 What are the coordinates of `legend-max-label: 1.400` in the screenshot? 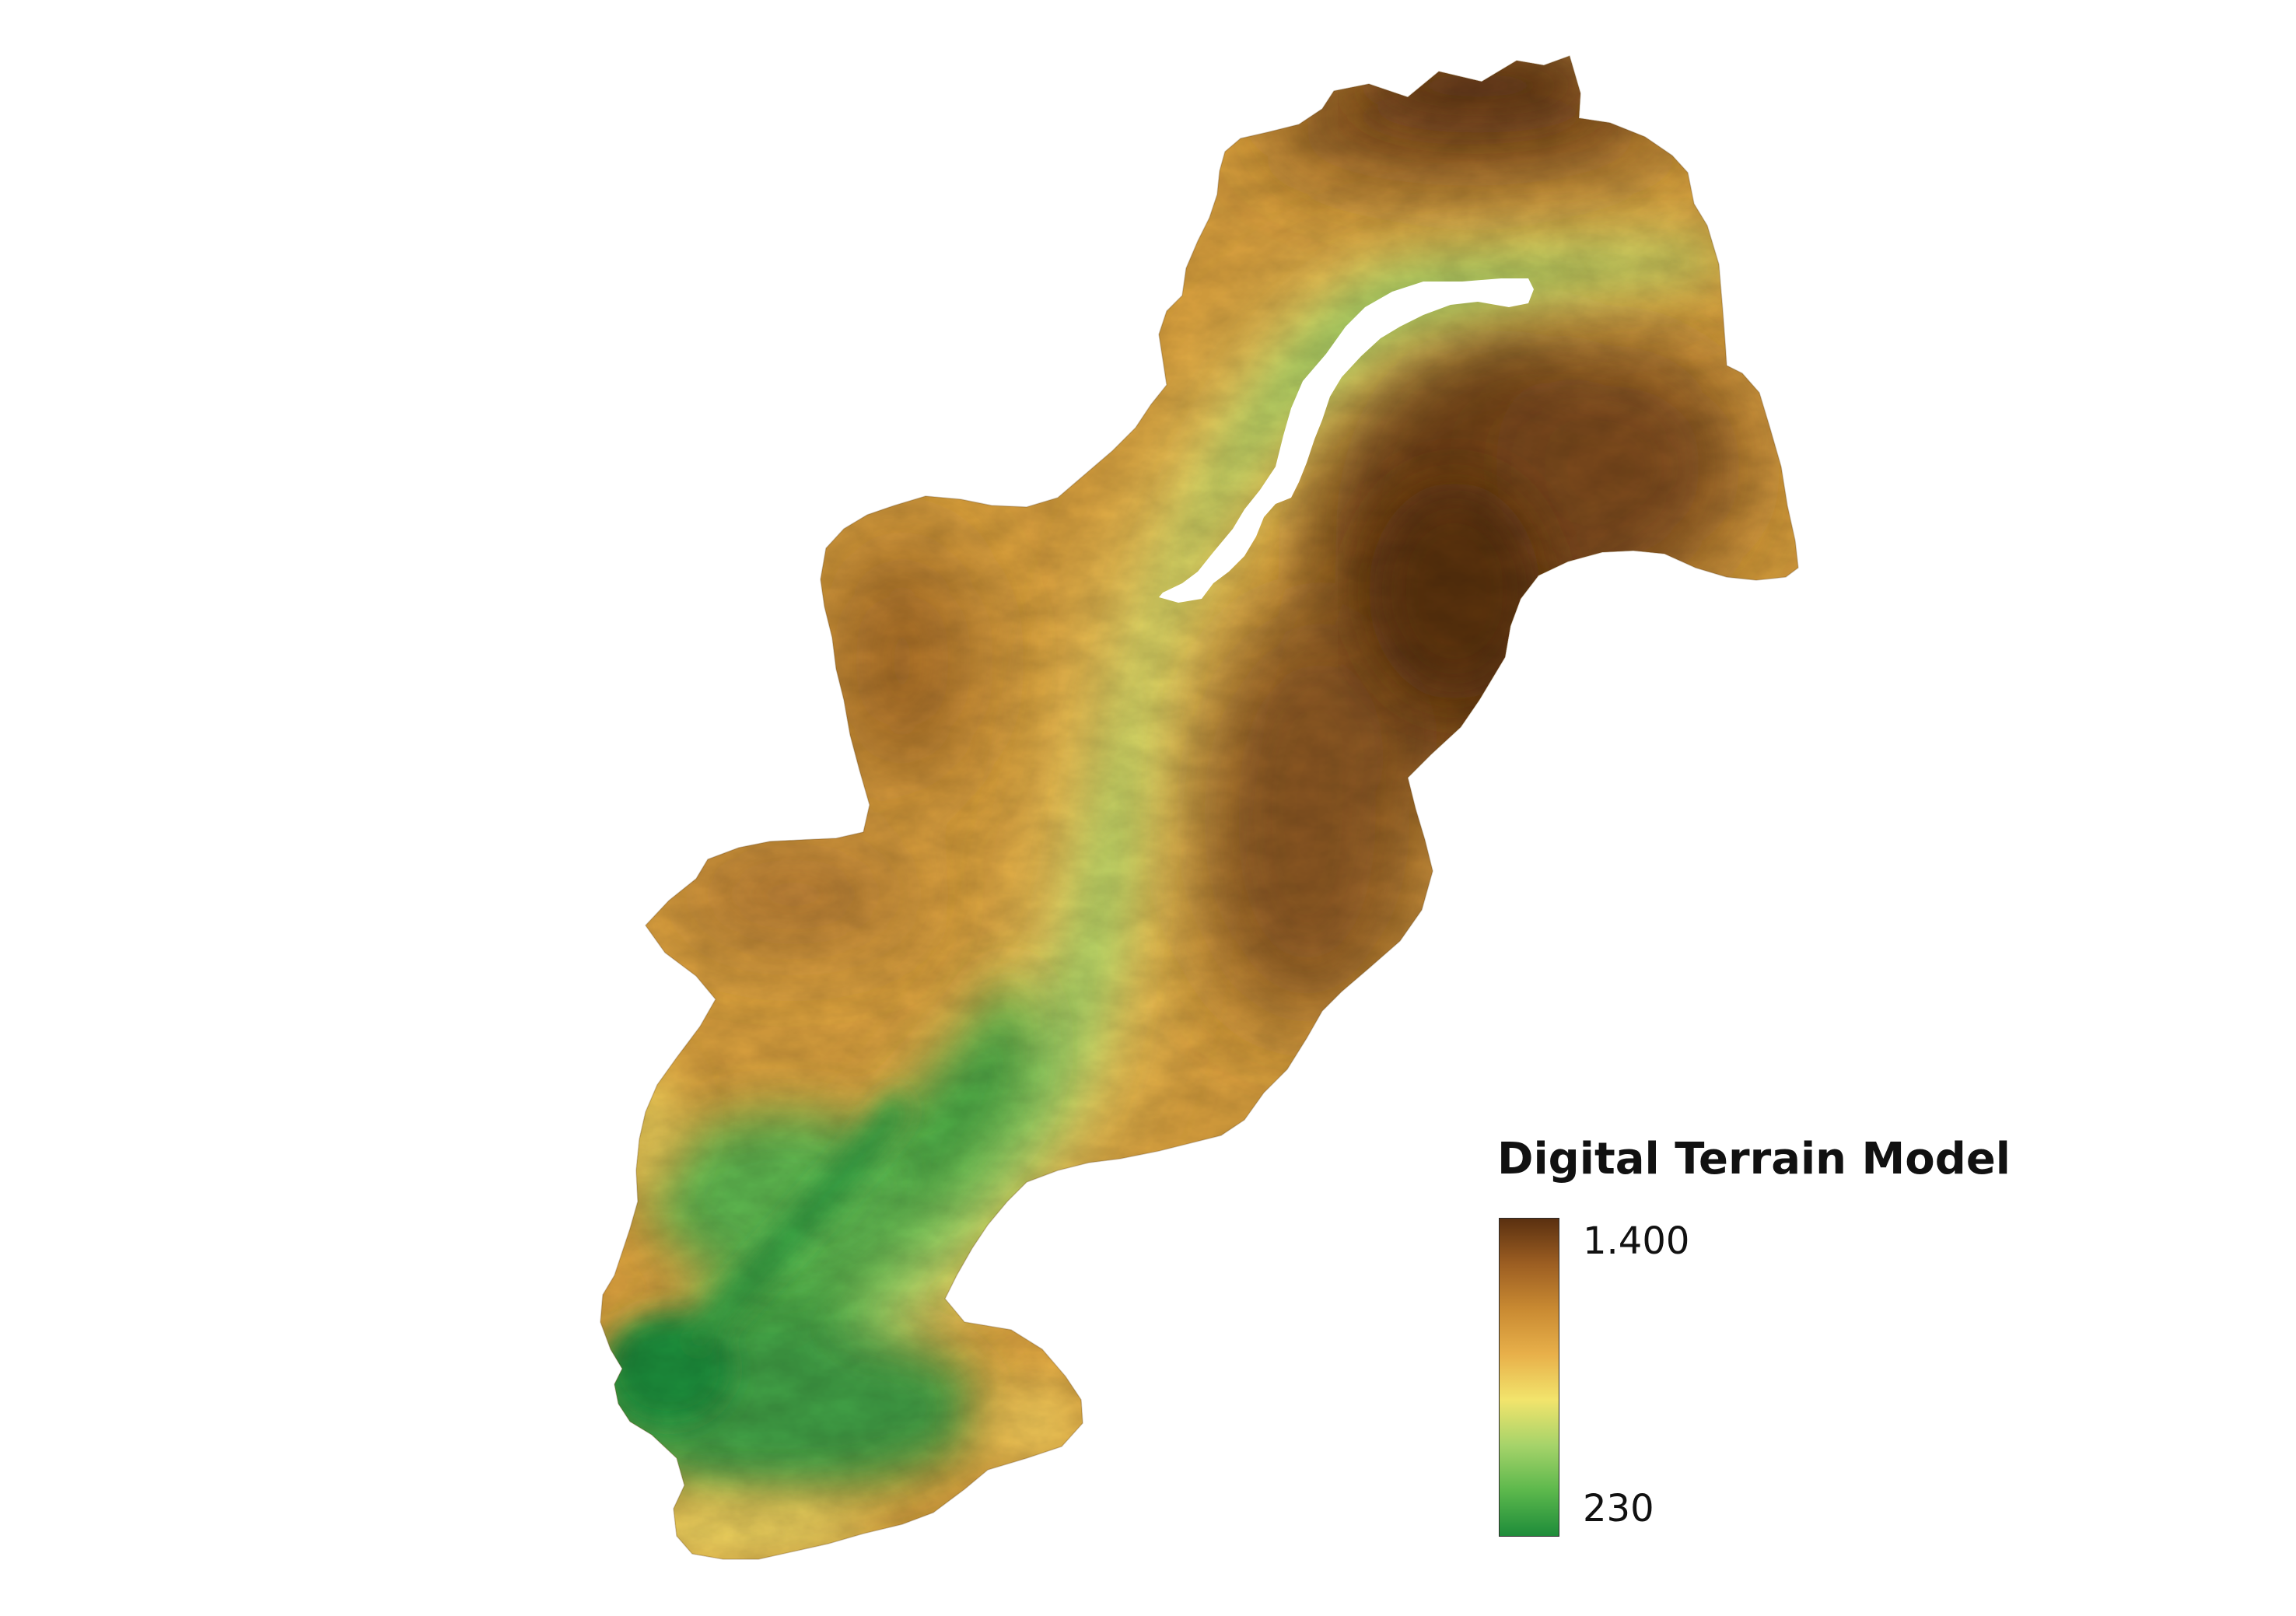 It's located at (1637, 1241).